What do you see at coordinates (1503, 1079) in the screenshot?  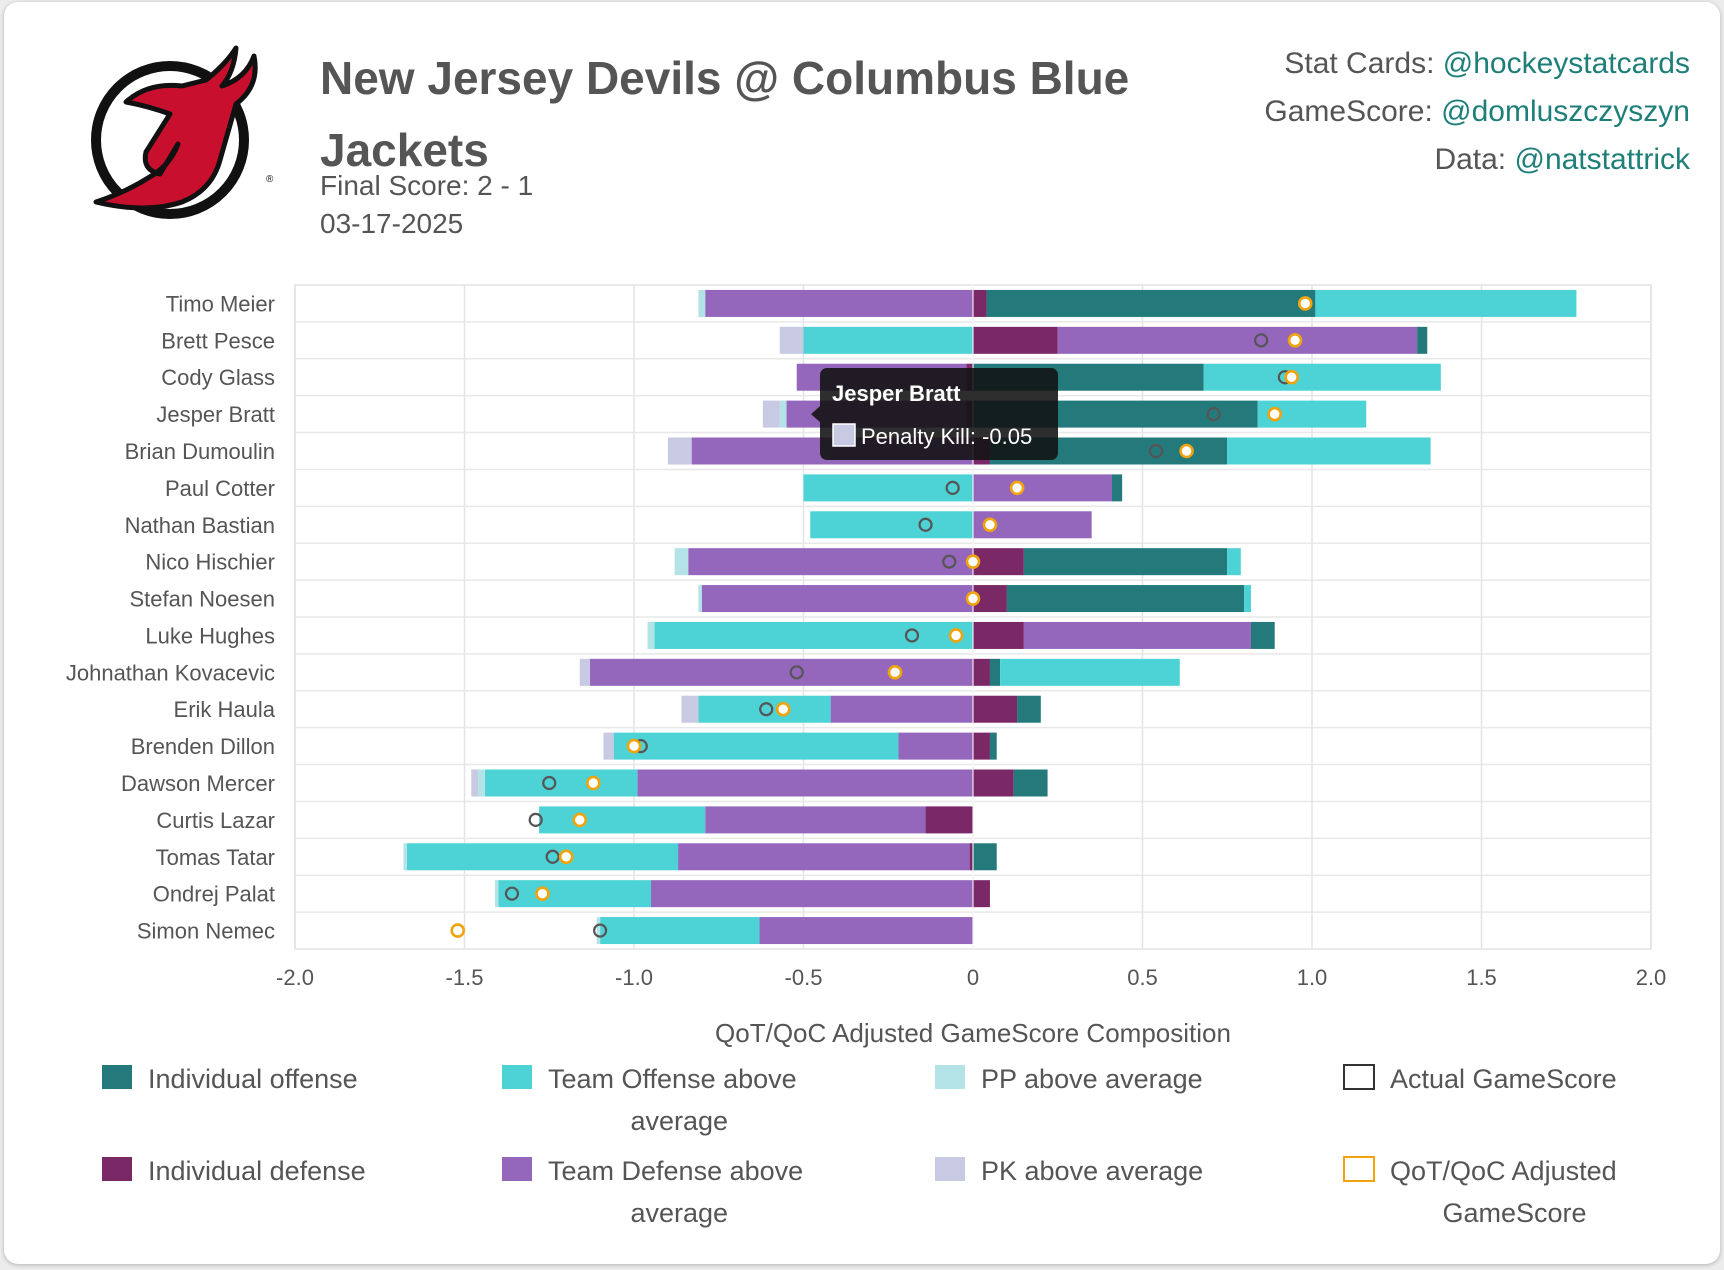 I see `legend-label-actual: Actual GameScore` at bounding box center [1503, 1079].